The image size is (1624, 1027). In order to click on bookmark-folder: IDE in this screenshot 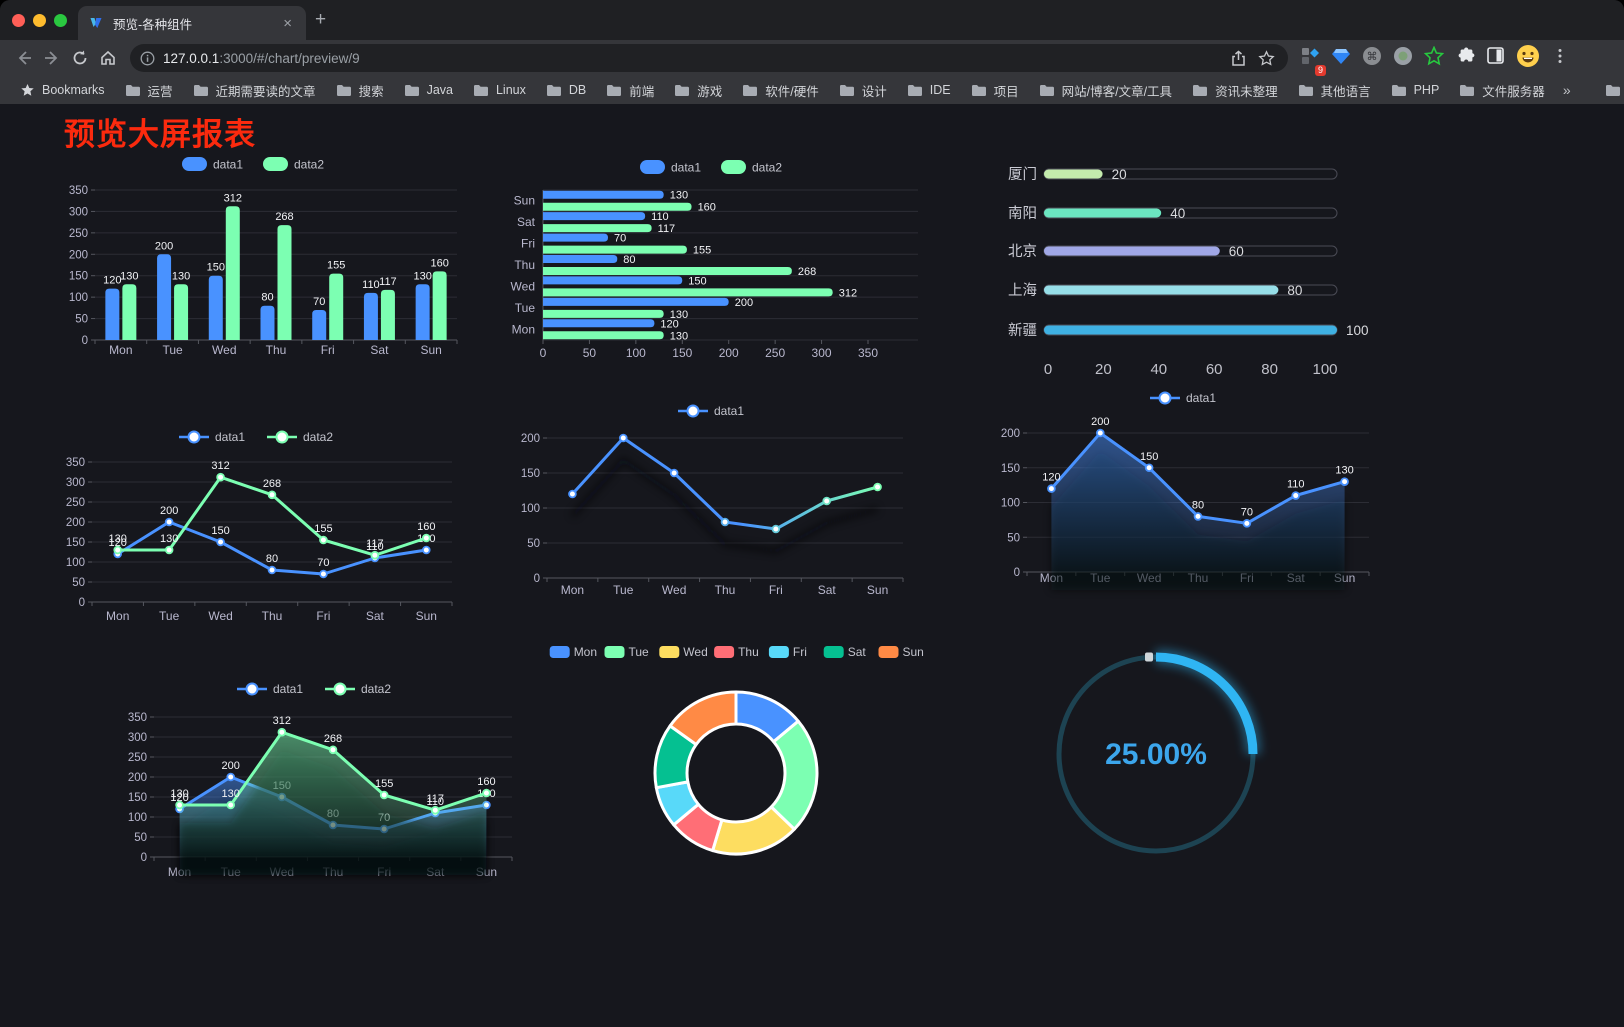, I will do `click(929, 90)`.